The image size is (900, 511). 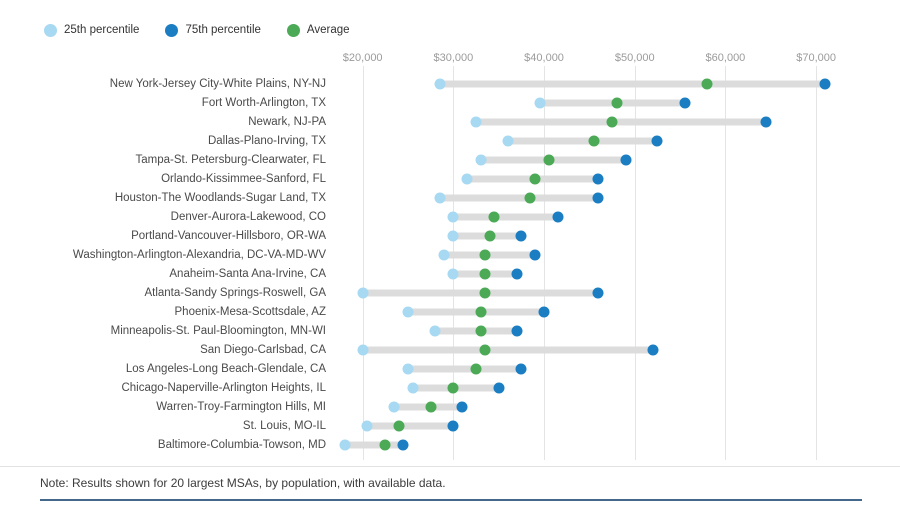 What do you see at coordinates (243, 178) in the screenshot?
I see `msa-label: Orlando-Kissimmee-Sanford, FL` at bounding box center [243, 178].